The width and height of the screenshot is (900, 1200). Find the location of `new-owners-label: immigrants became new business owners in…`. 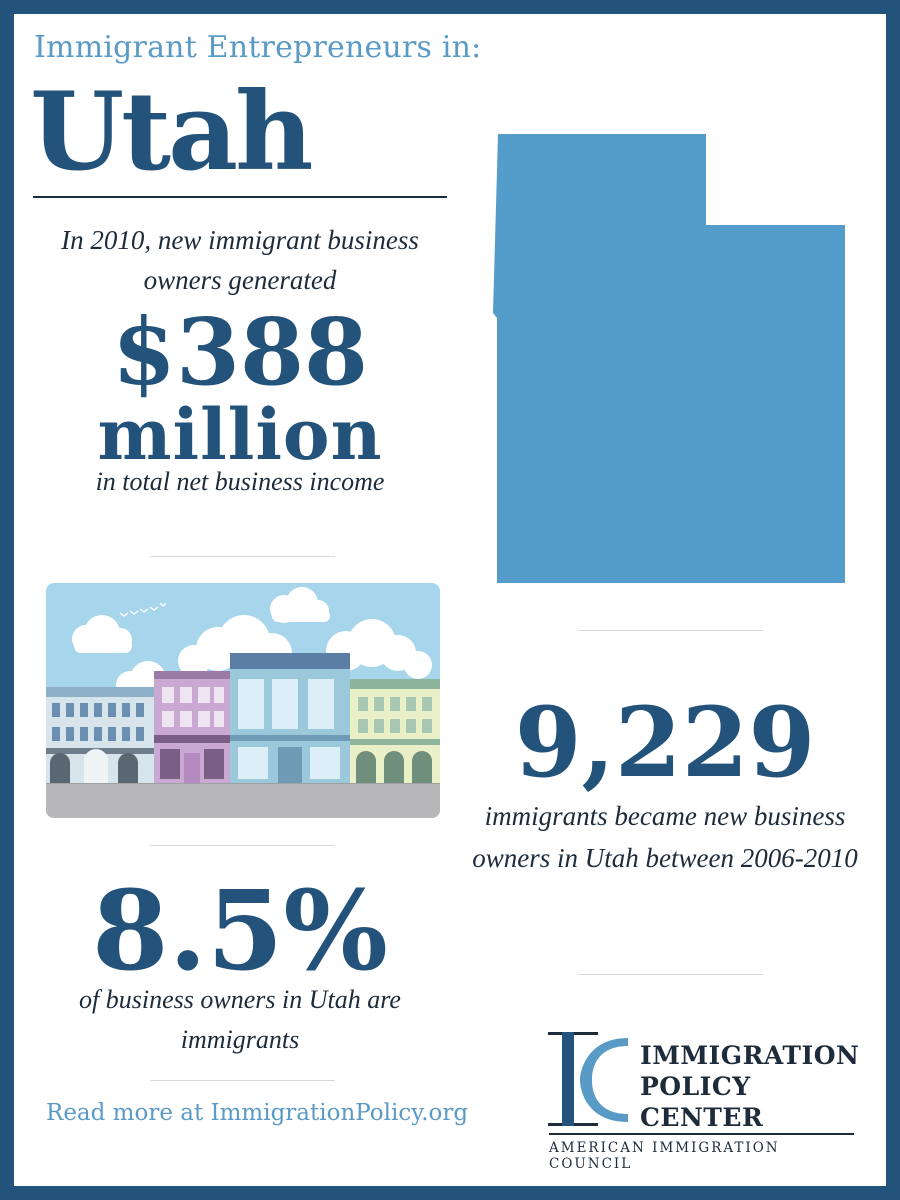

new-owners-label: immigrants became new business owners in… is located at coordinates (665, 837).